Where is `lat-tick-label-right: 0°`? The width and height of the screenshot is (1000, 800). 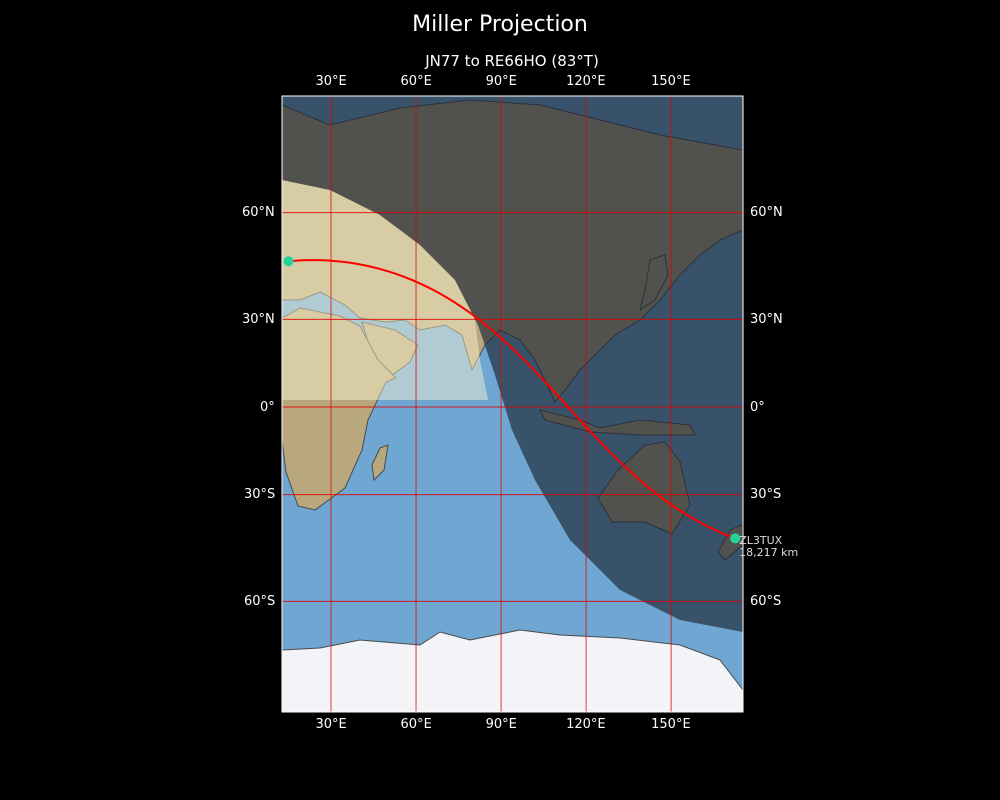
lat-tick-label-right: 0° is located at coordinates (757, 407).